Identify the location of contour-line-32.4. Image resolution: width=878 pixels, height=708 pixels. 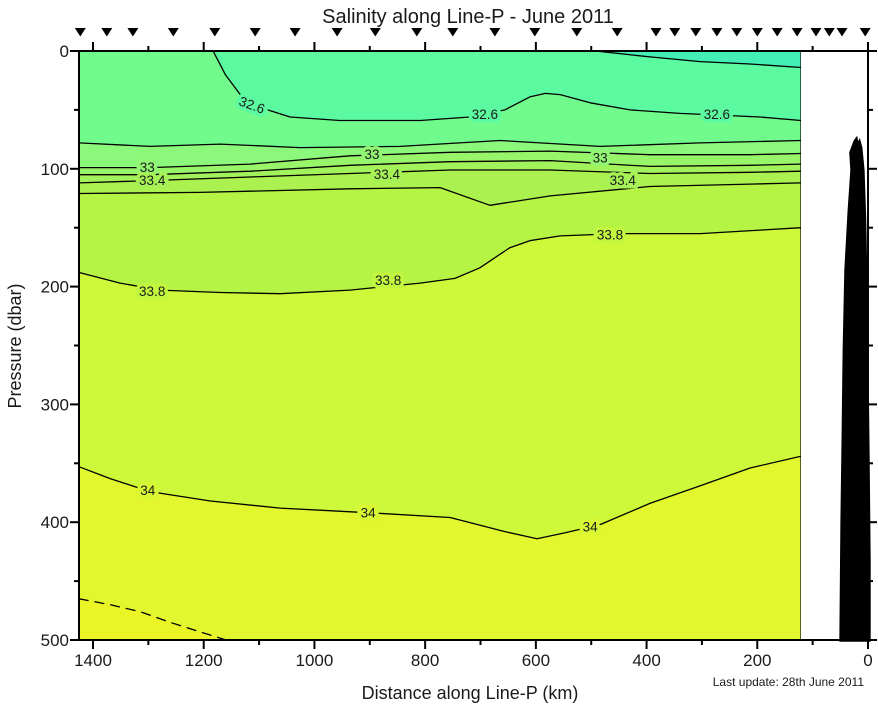
(697, 60).